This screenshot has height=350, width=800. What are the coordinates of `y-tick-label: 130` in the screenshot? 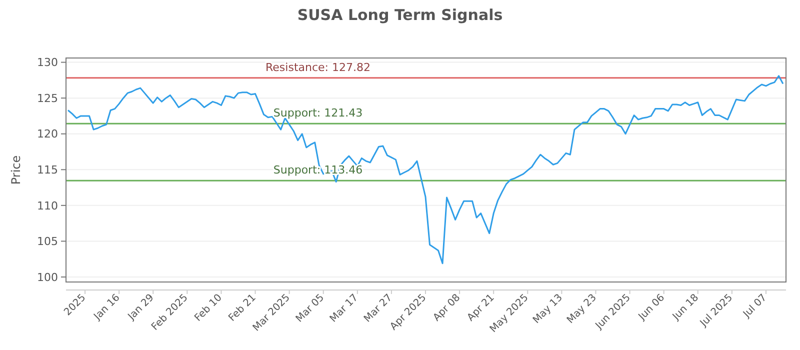 It's located at (47, 63).